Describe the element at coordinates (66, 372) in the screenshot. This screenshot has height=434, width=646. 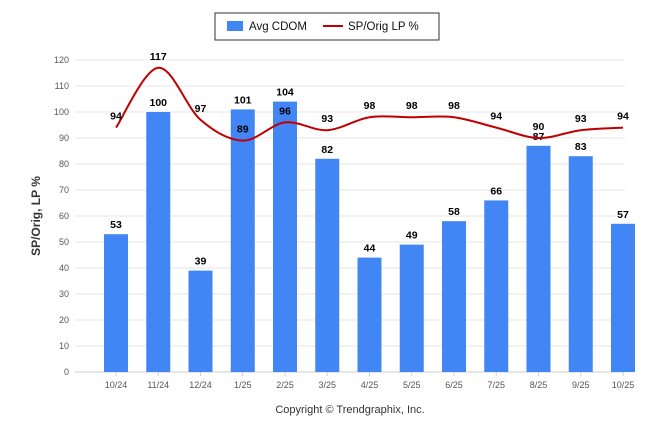
I see `y-tick-label: 0` at that location.